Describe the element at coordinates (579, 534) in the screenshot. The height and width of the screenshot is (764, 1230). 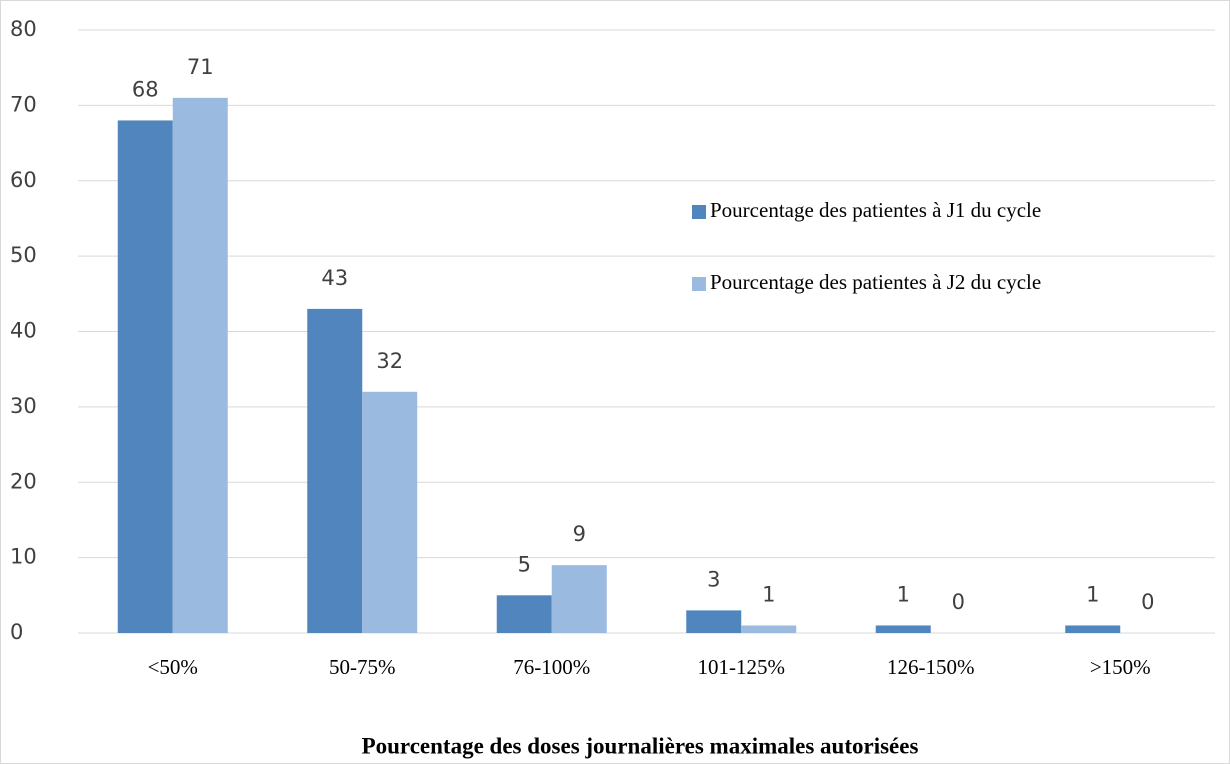
I see `data-label: 9` at that location.